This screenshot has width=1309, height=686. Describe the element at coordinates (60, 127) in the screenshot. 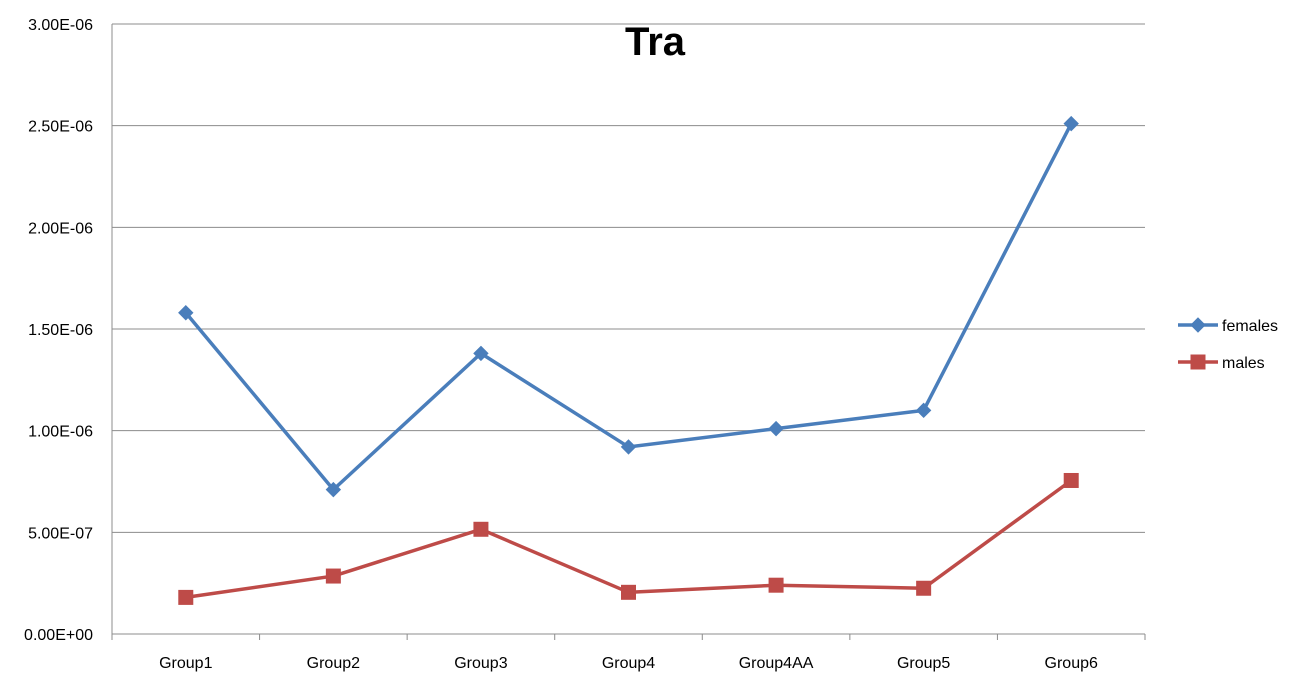

I see `y-tick-label: 2.50E-06` at that location.